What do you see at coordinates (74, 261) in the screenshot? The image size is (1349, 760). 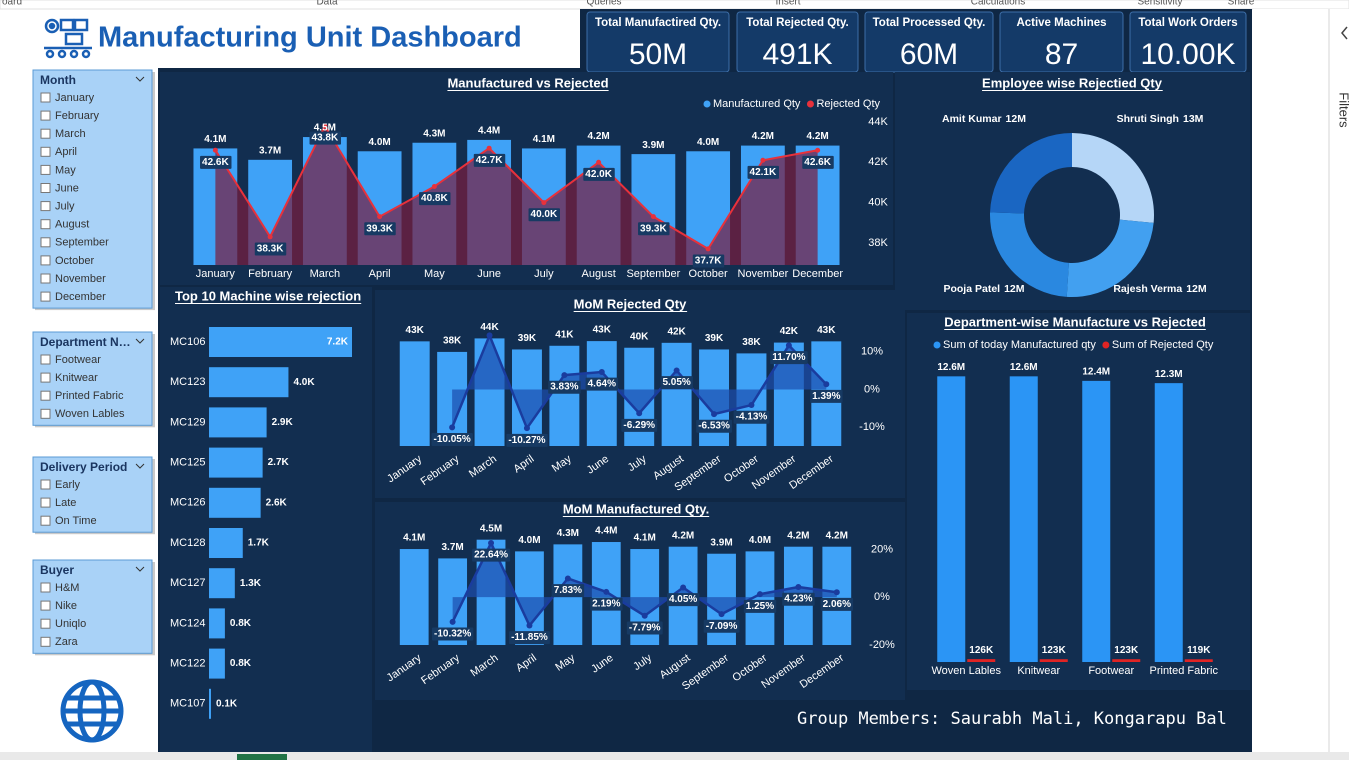 I see `slicer-item: October` at bounding box center [74, 261].